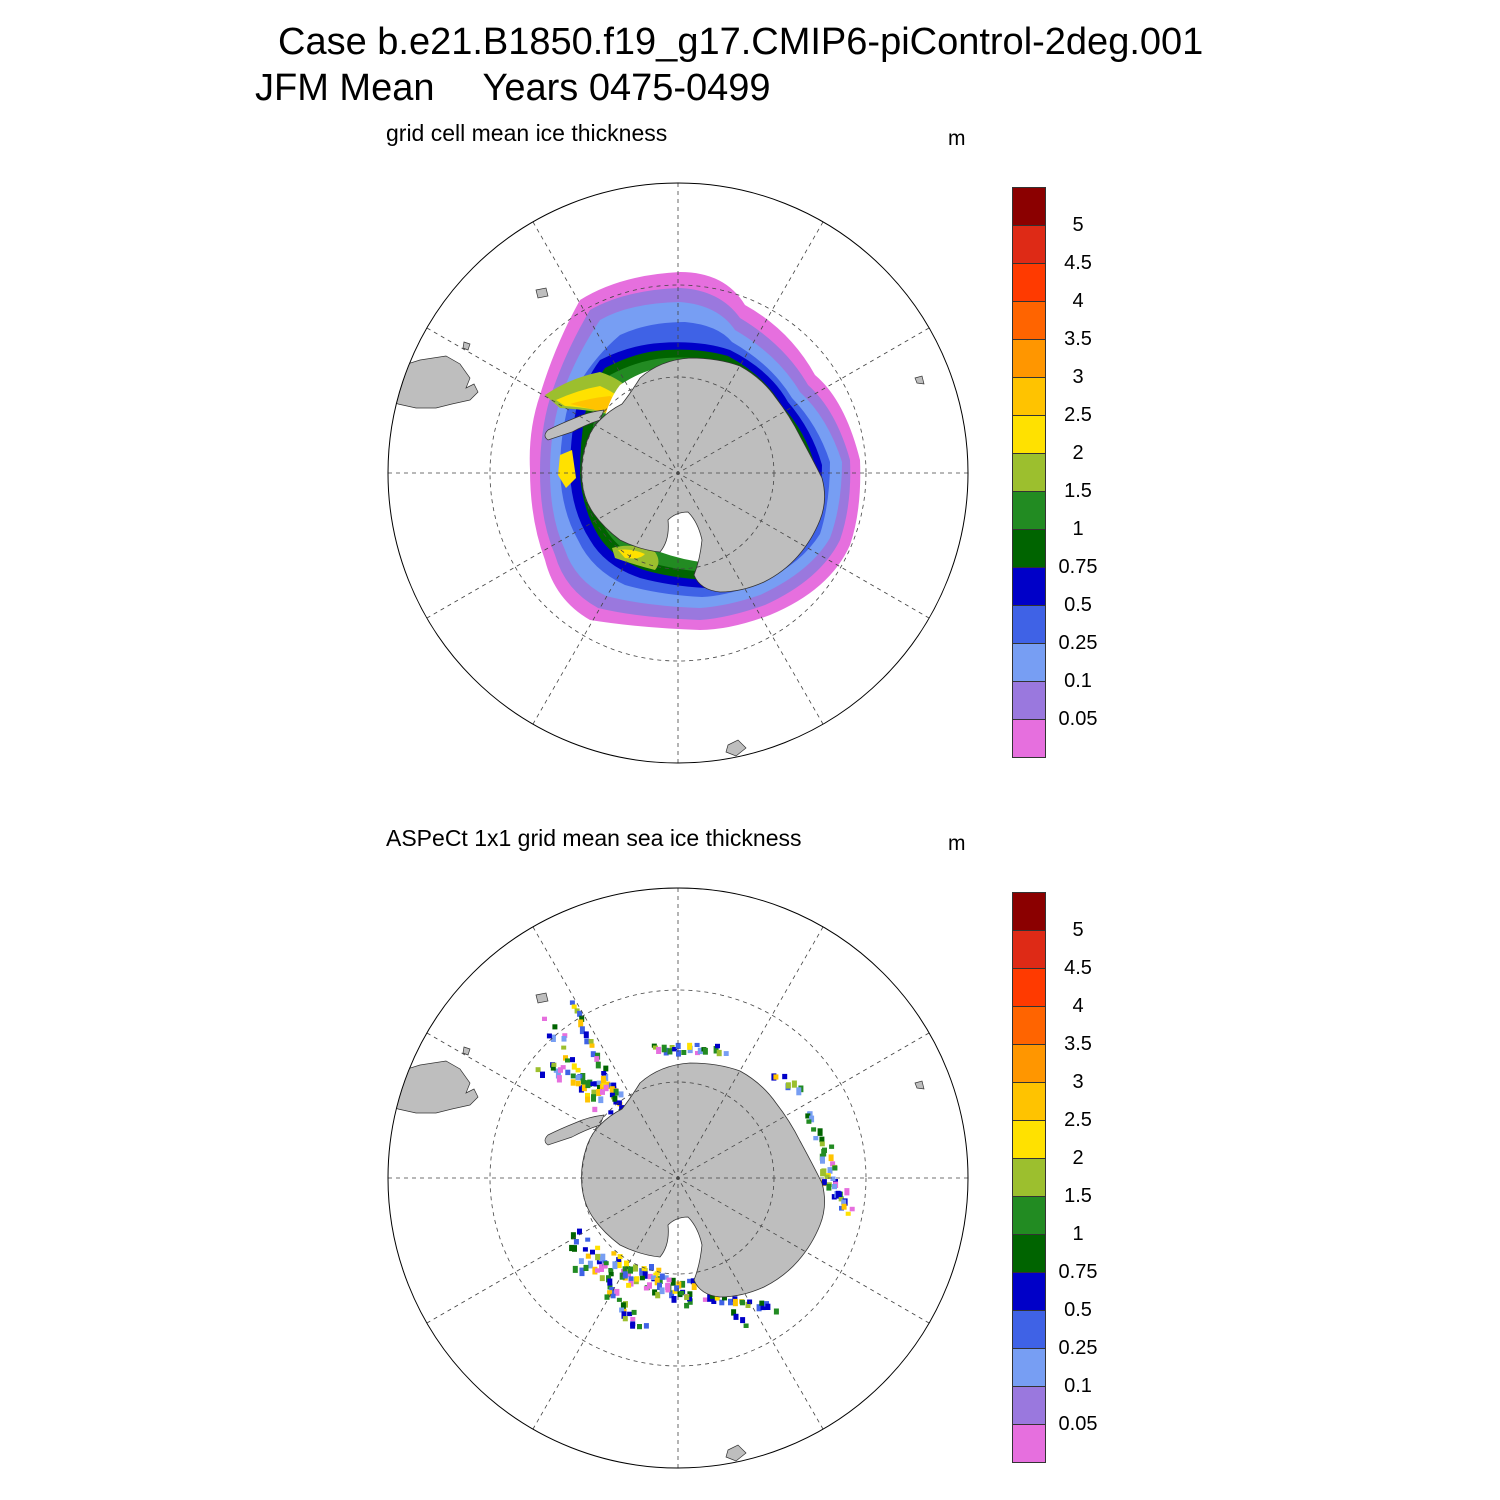  I want to click on colorbar-tick-label: 3.5, so click(1078, 339).